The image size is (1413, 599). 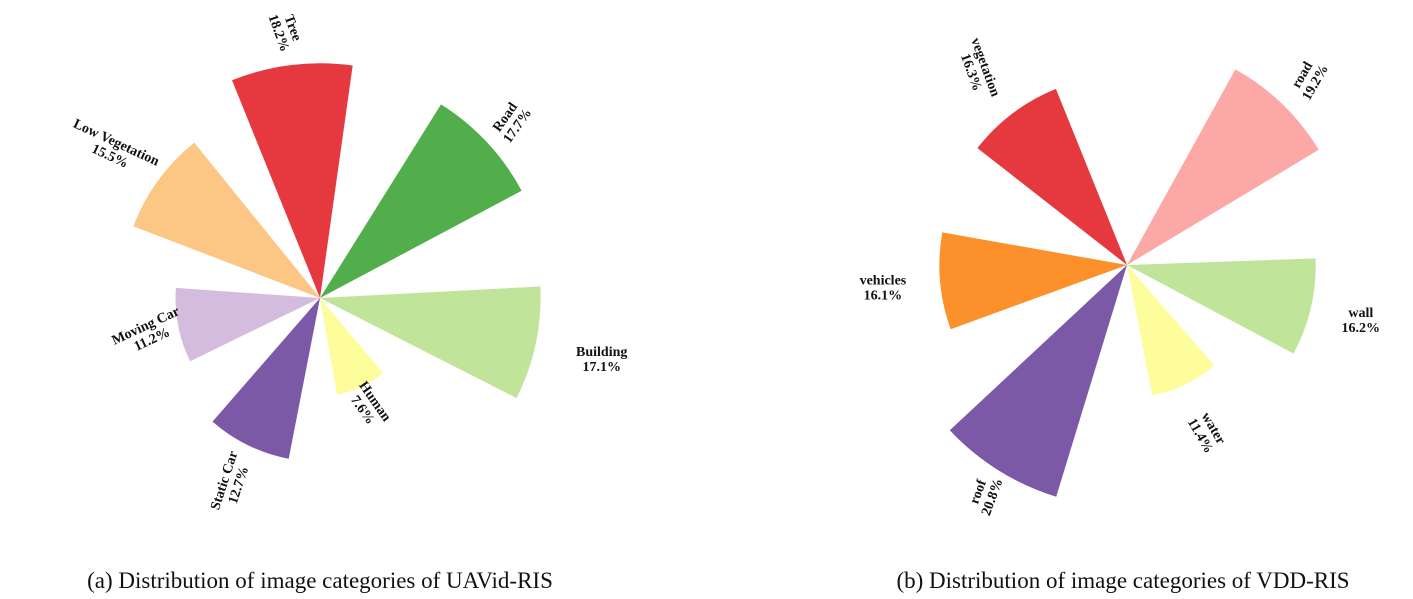 What do you see at coordinates (601, 352) in the screenshot?
I see `label-name-building: Building` at bounding box center [601, 352].